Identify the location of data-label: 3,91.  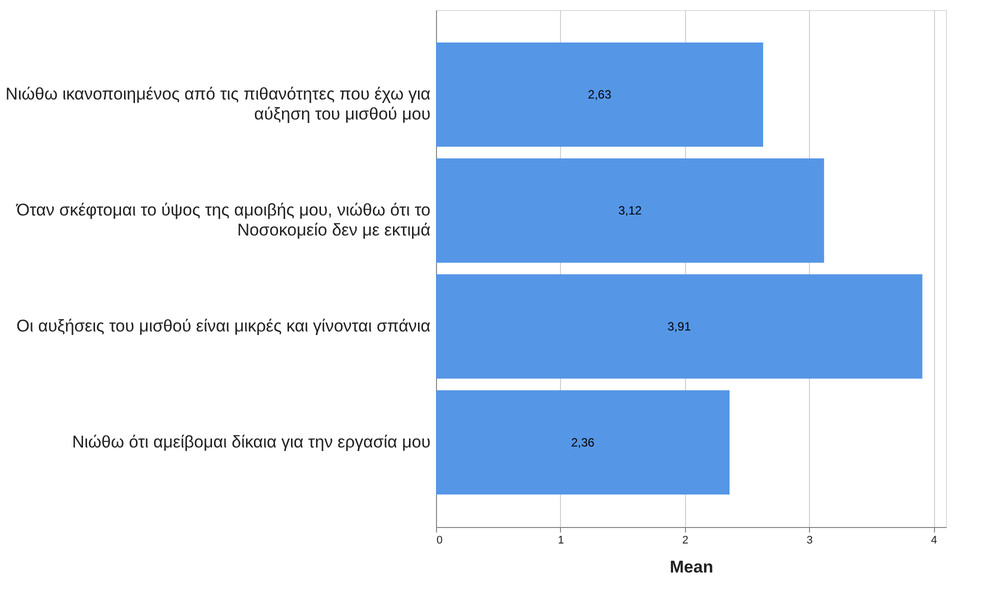
(680, 326).